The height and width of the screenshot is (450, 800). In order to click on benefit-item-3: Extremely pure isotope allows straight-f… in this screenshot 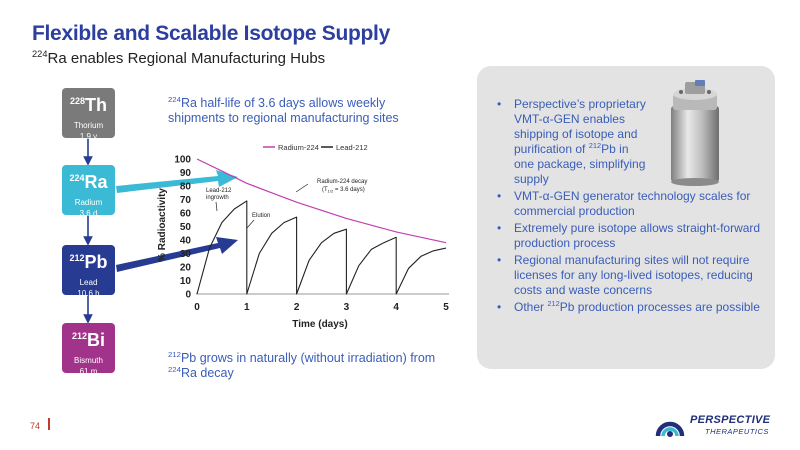, I will do `click(629, 236)`.